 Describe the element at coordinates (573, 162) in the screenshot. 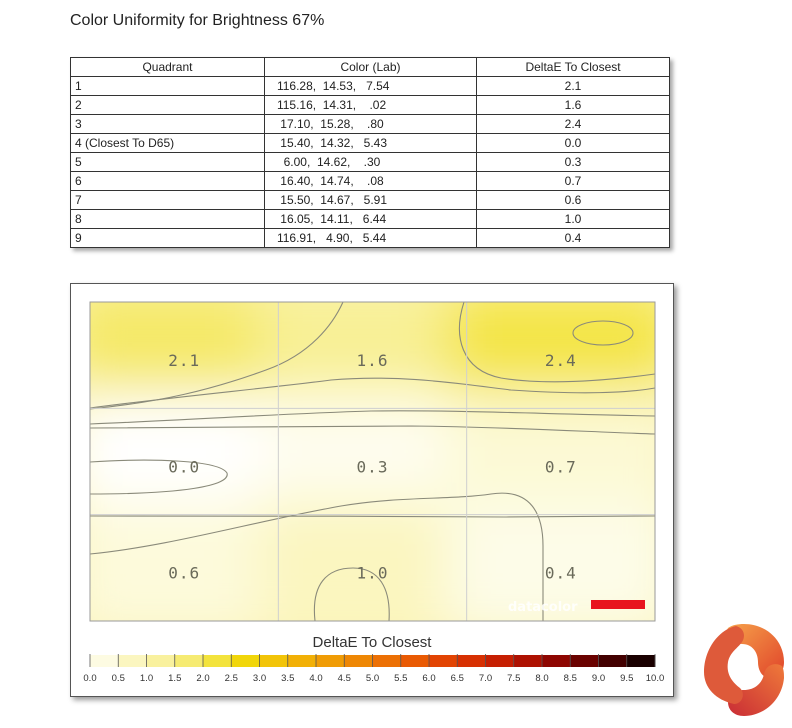

I see `cell-deltae: 0.3` at that location.